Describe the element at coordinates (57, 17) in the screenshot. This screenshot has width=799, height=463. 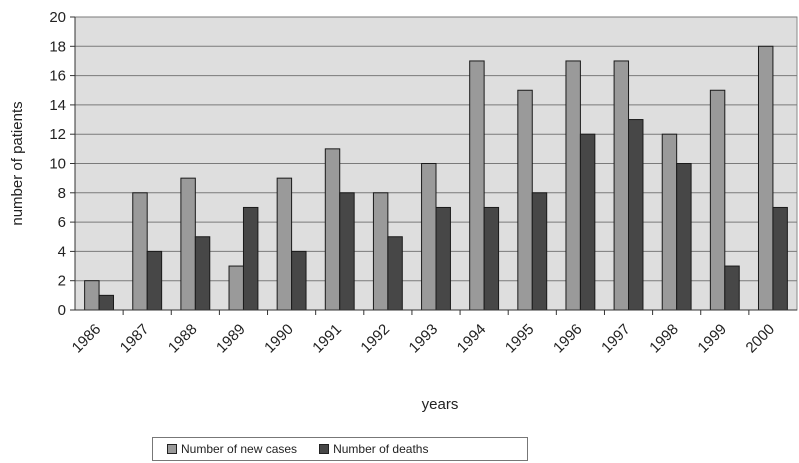
I see `y-tick-label: 20` at that location.